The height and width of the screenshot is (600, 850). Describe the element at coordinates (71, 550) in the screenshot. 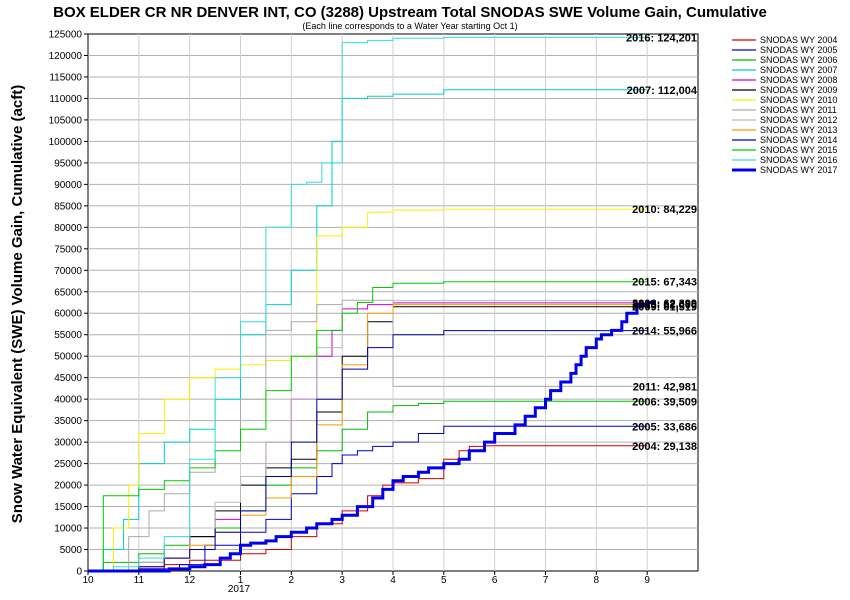

I see `y-tick-label: 5000` at that location.